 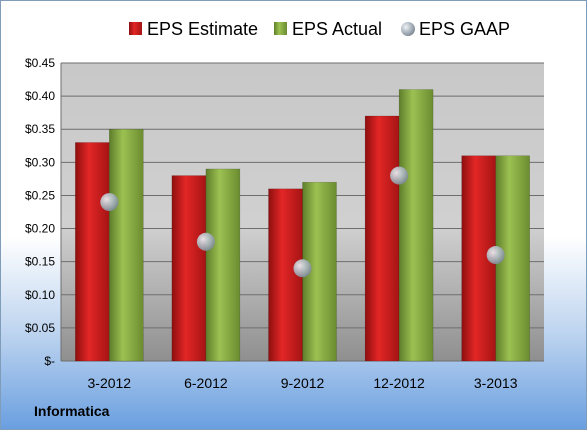 I want to click on y-tick-label: $0.20, so click(x=40, y=229).